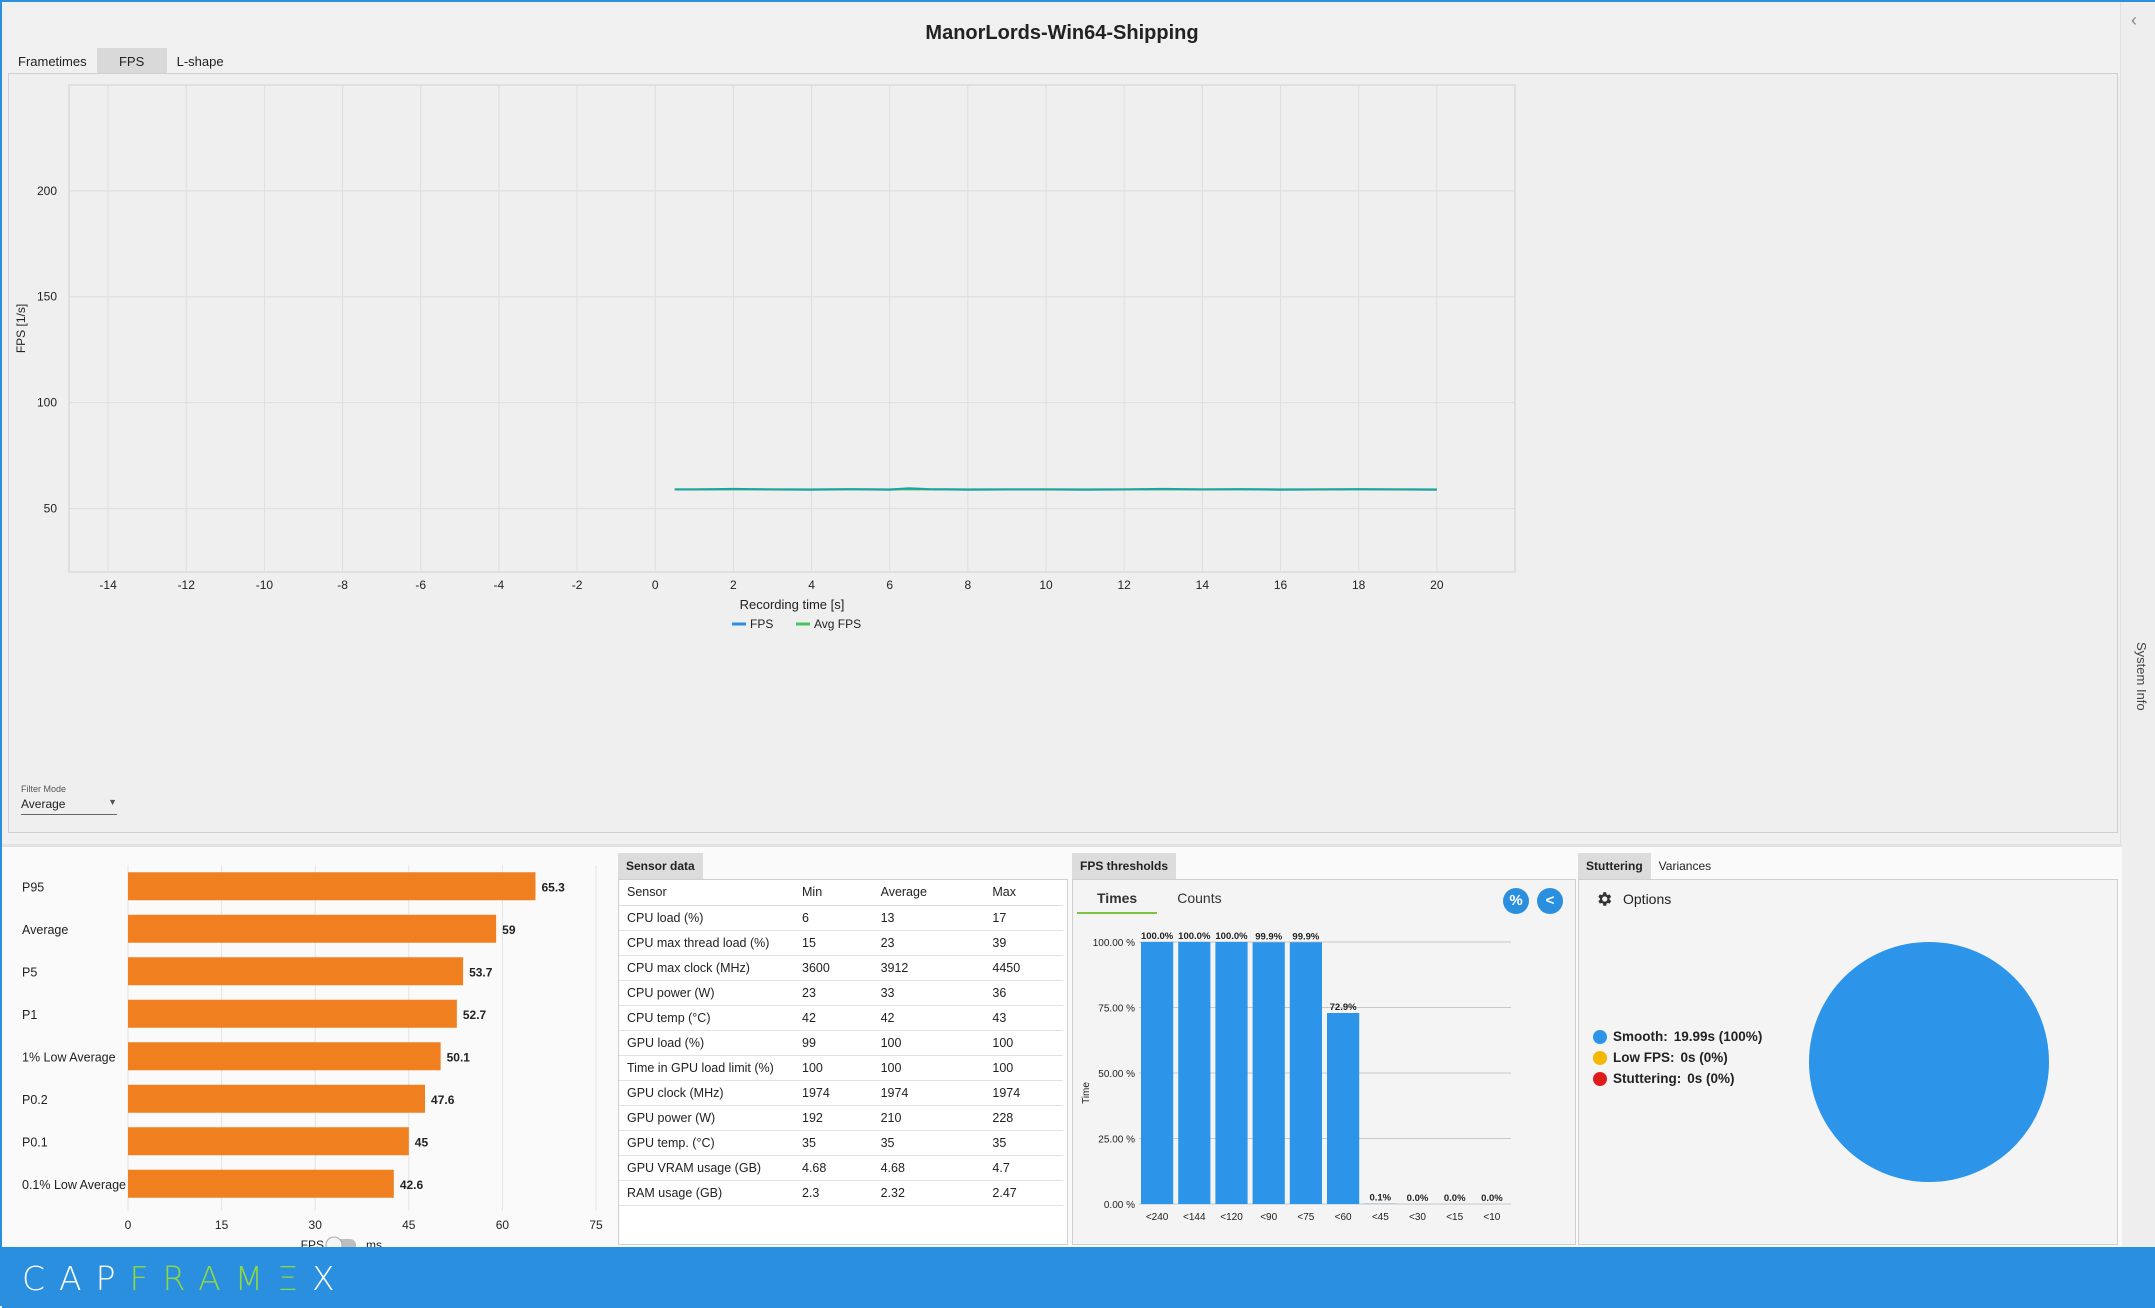 The image size is (2155, 1308). Describe the element at coordinates (833, 1092) in the screenshot. I see `table-cell: 1974` at that location.